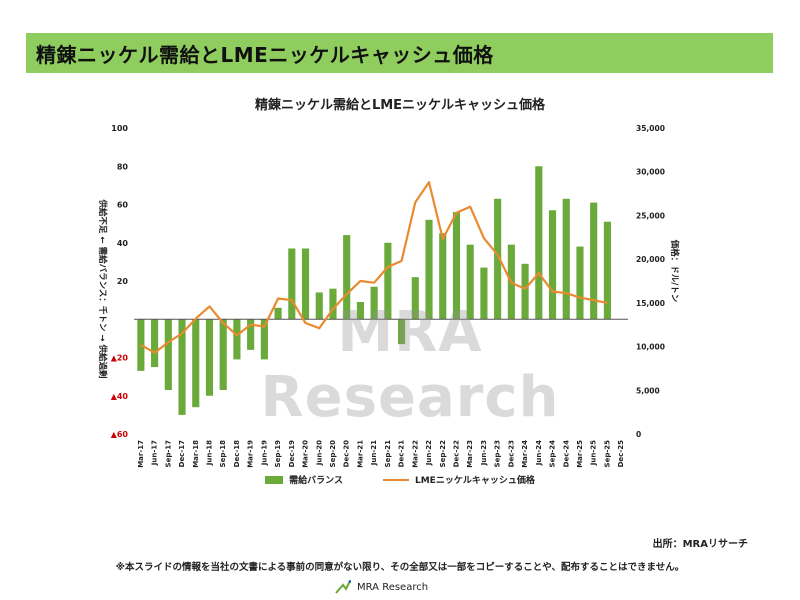 The height and width of the screenshot is (600, 800). Describe the element at coordinates (650, 215) in the screenshot. I see `right-tick-label: 25,000` at that location.